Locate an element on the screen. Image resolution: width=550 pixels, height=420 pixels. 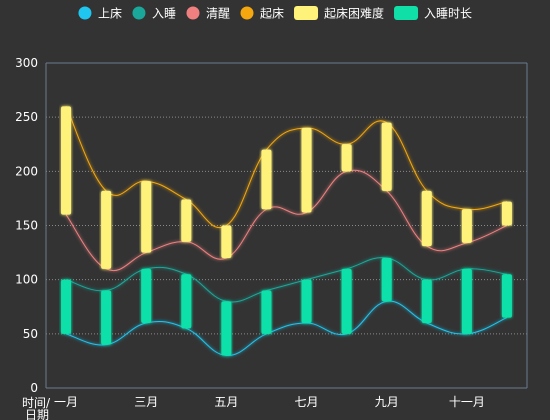
series-line is located at coordinates (286, 328).